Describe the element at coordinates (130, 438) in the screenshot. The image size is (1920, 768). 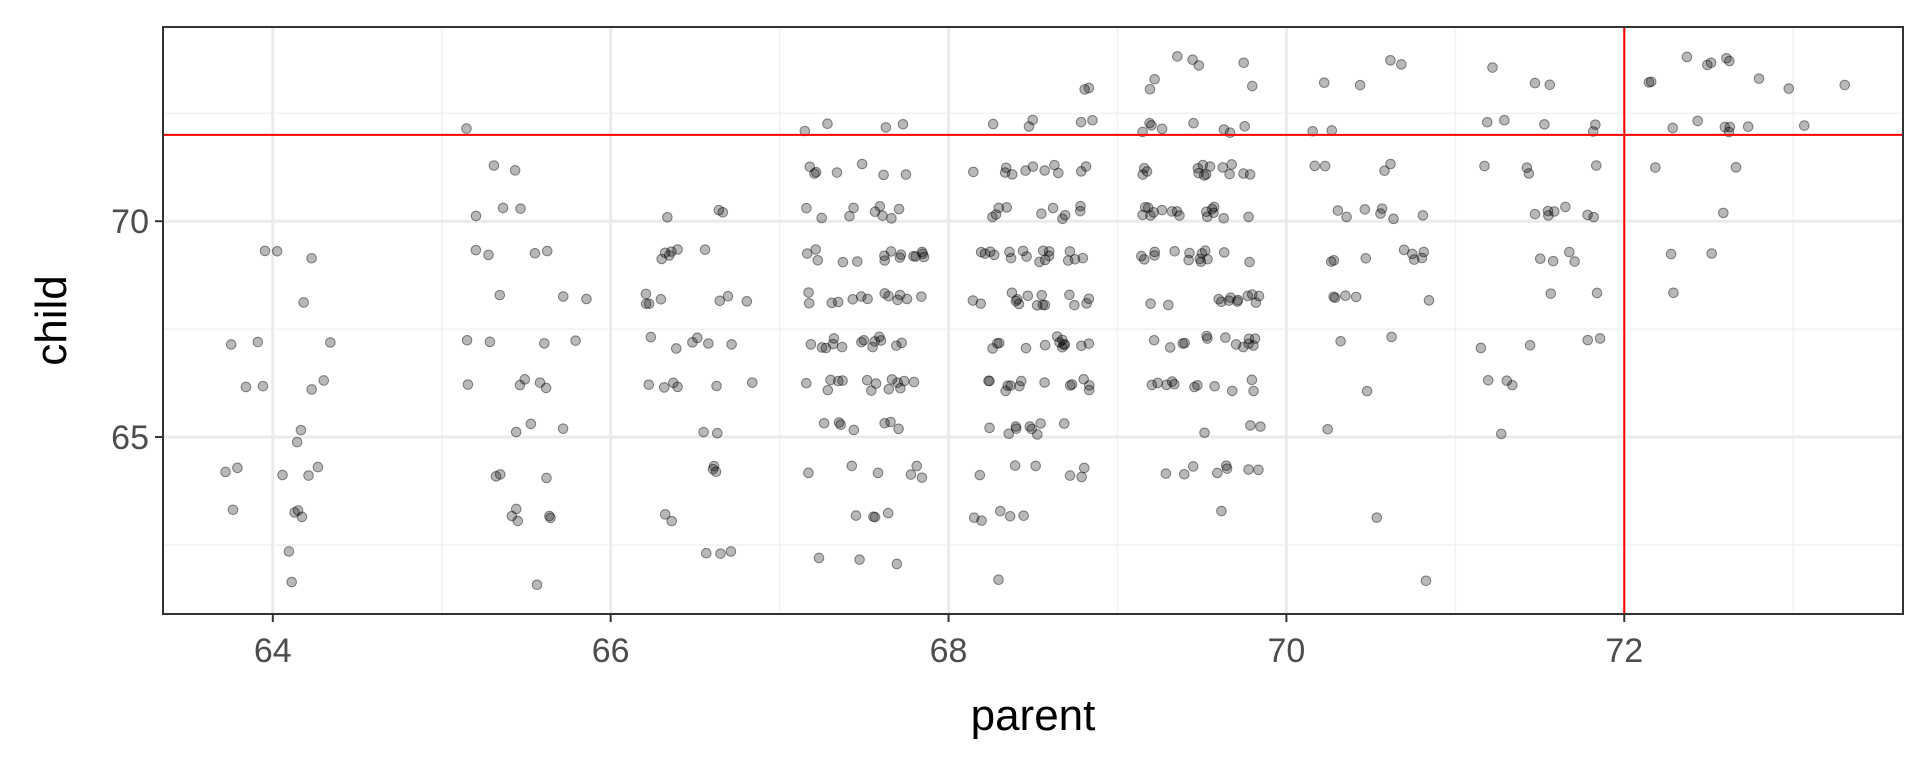
I see `y-tick-label: 65` at that location.